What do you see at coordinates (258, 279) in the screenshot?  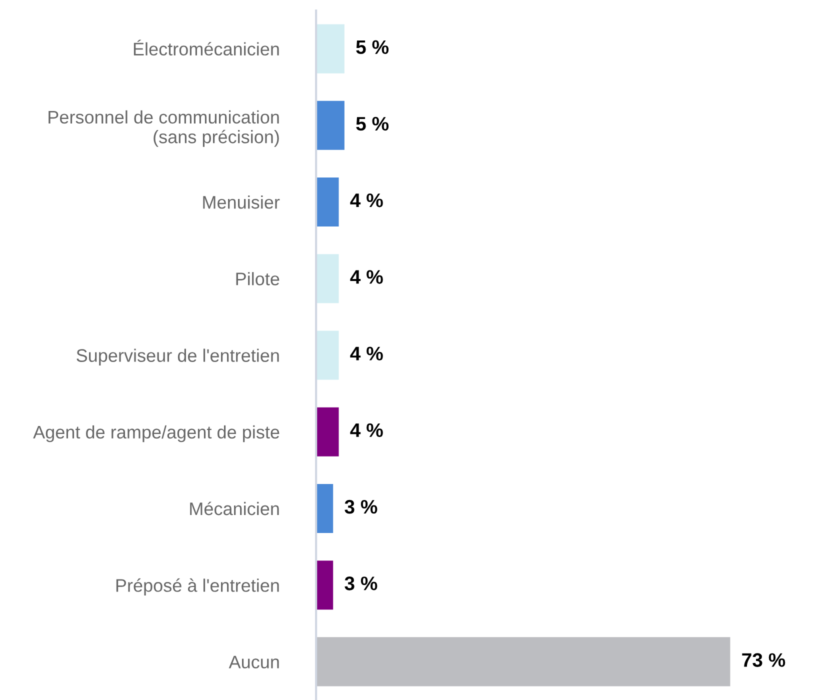 I see `y-tick-label: Pilote` at bounding box center [258, 279].